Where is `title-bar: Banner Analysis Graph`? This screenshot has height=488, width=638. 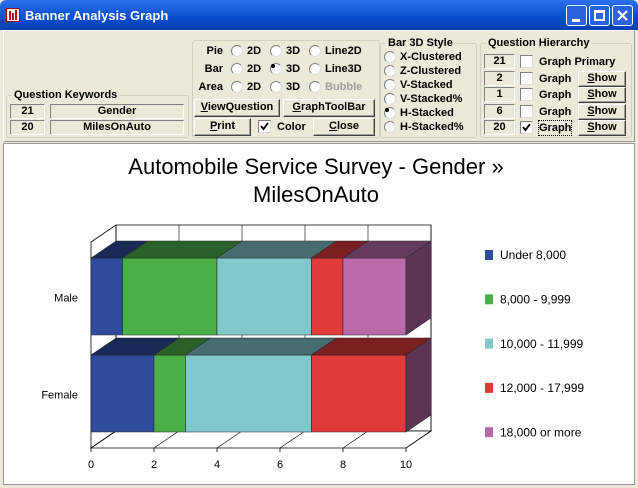 title-bar: Banner Analysis Graph is located at coordinates (319, 15).